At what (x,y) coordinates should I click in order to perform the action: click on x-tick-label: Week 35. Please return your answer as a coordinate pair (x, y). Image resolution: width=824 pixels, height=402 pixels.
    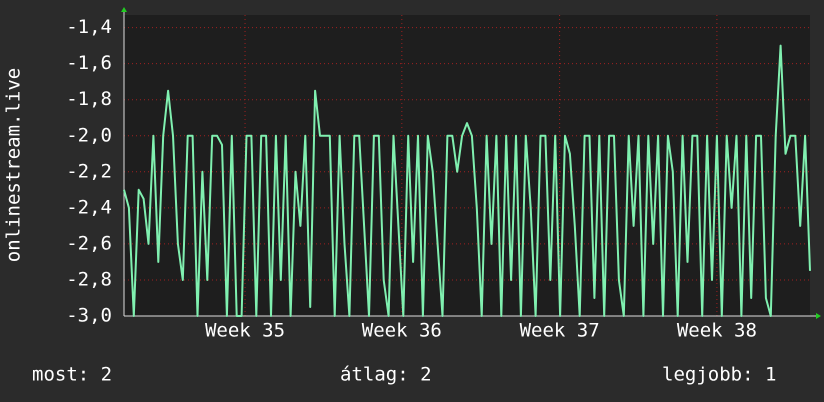
    Looking at the image, I should click on (245, 331).